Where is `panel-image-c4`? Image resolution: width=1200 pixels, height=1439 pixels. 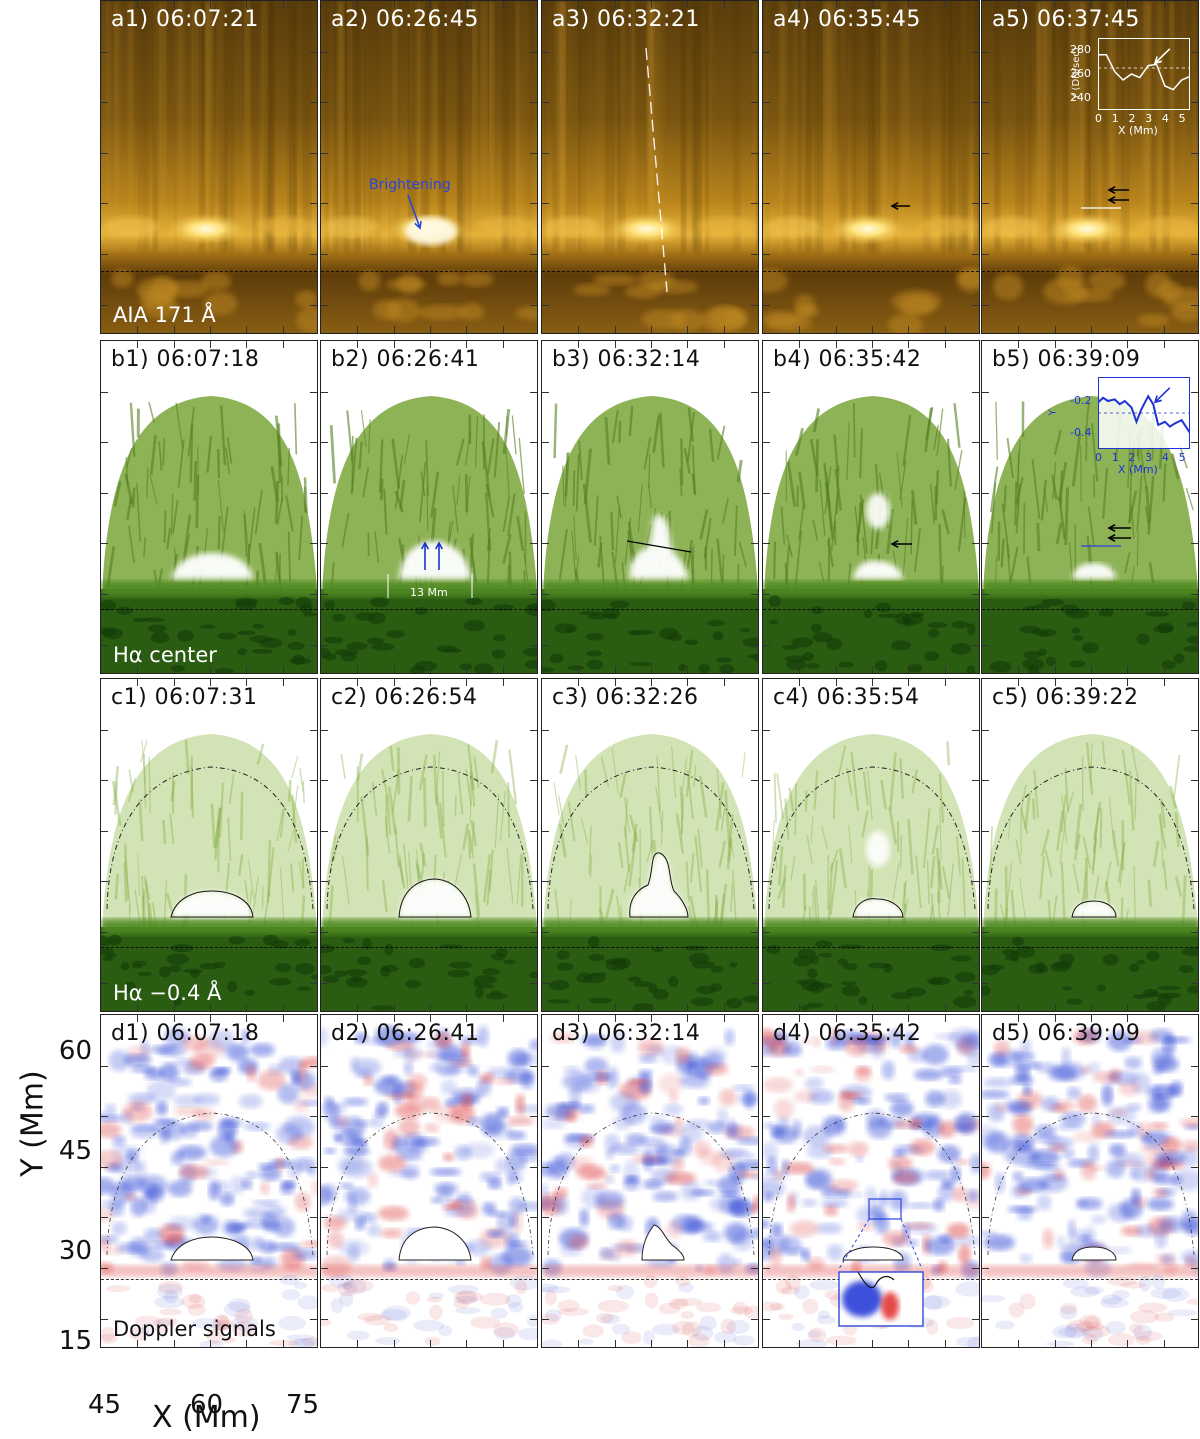 panel-image-c4 is located at coordinates (871, 845).